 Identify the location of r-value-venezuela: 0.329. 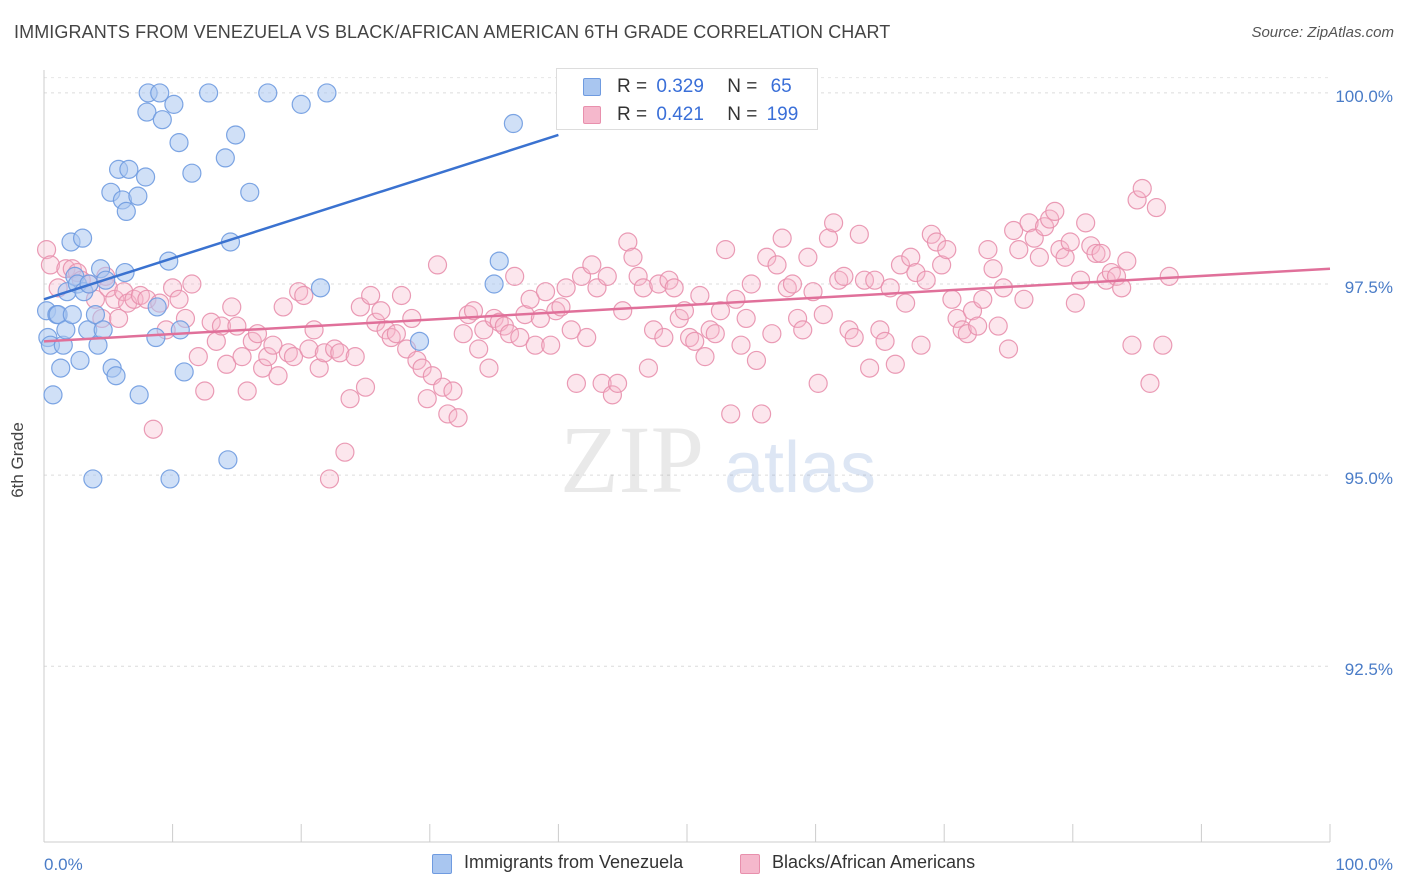
(680, 86).